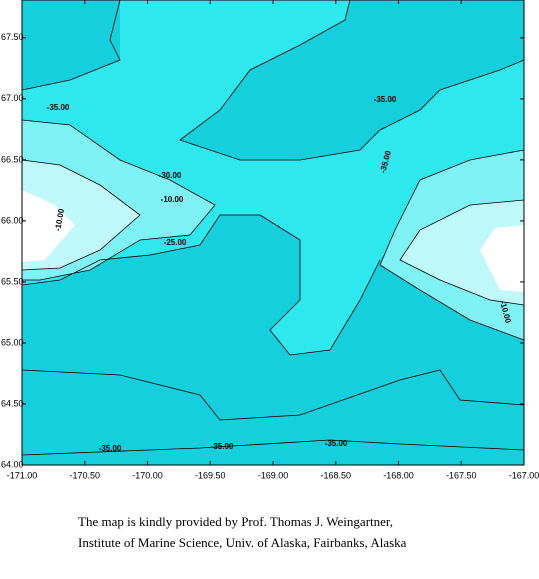 The image size is (539, 579). I want to click on contour-label: -25.00, so click(175, 242).